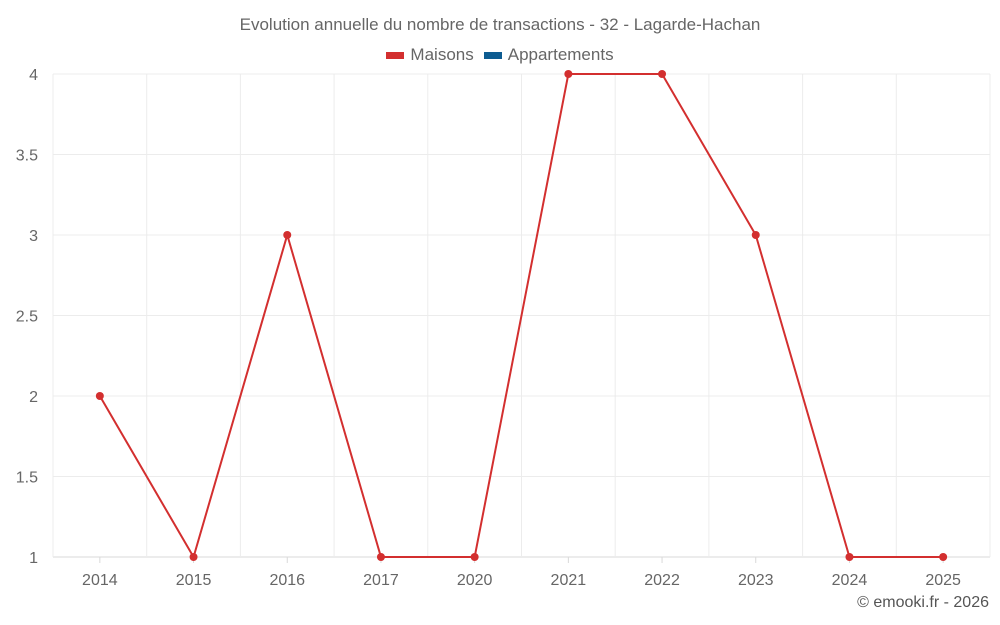  What do you see at coordinates (100, 580) in the screenshot?
I see `x-tick-label: 2014` at bounding box center [100, 580].